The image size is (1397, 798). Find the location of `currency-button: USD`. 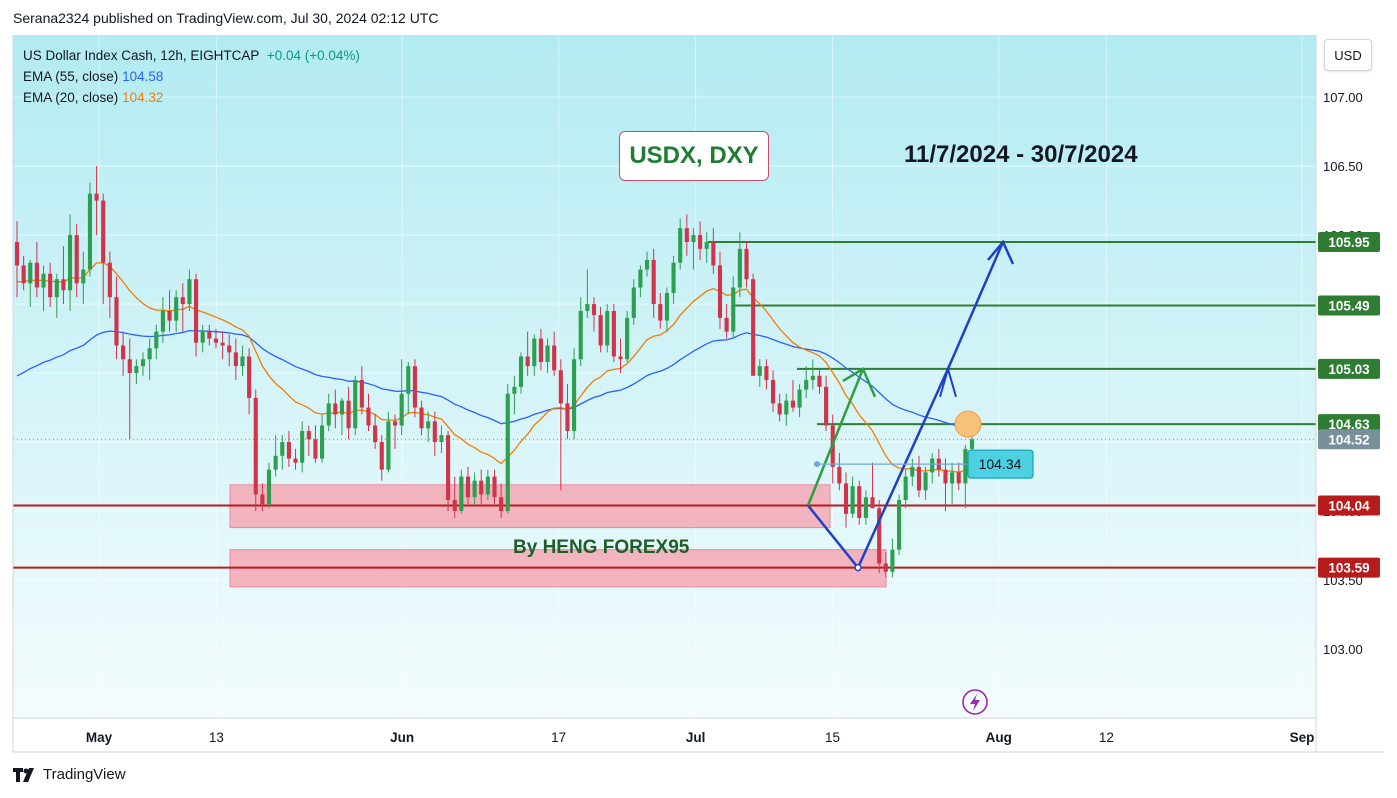

currency-button: USD is located at coordinates (1348, 55).